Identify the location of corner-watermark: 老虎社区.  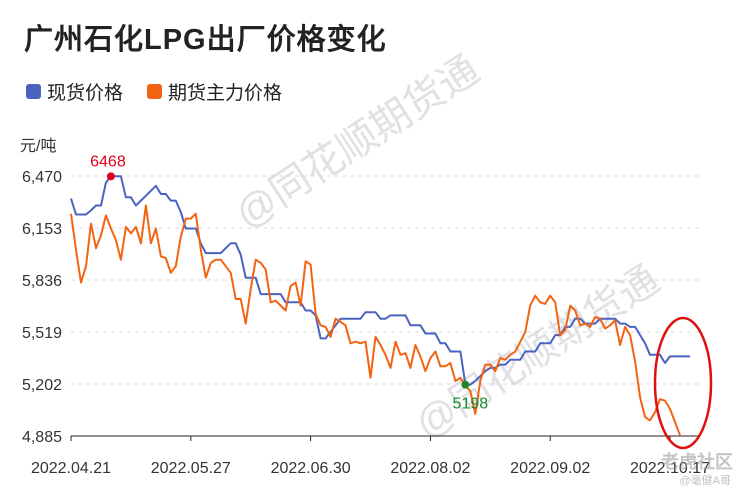
(697, 462).